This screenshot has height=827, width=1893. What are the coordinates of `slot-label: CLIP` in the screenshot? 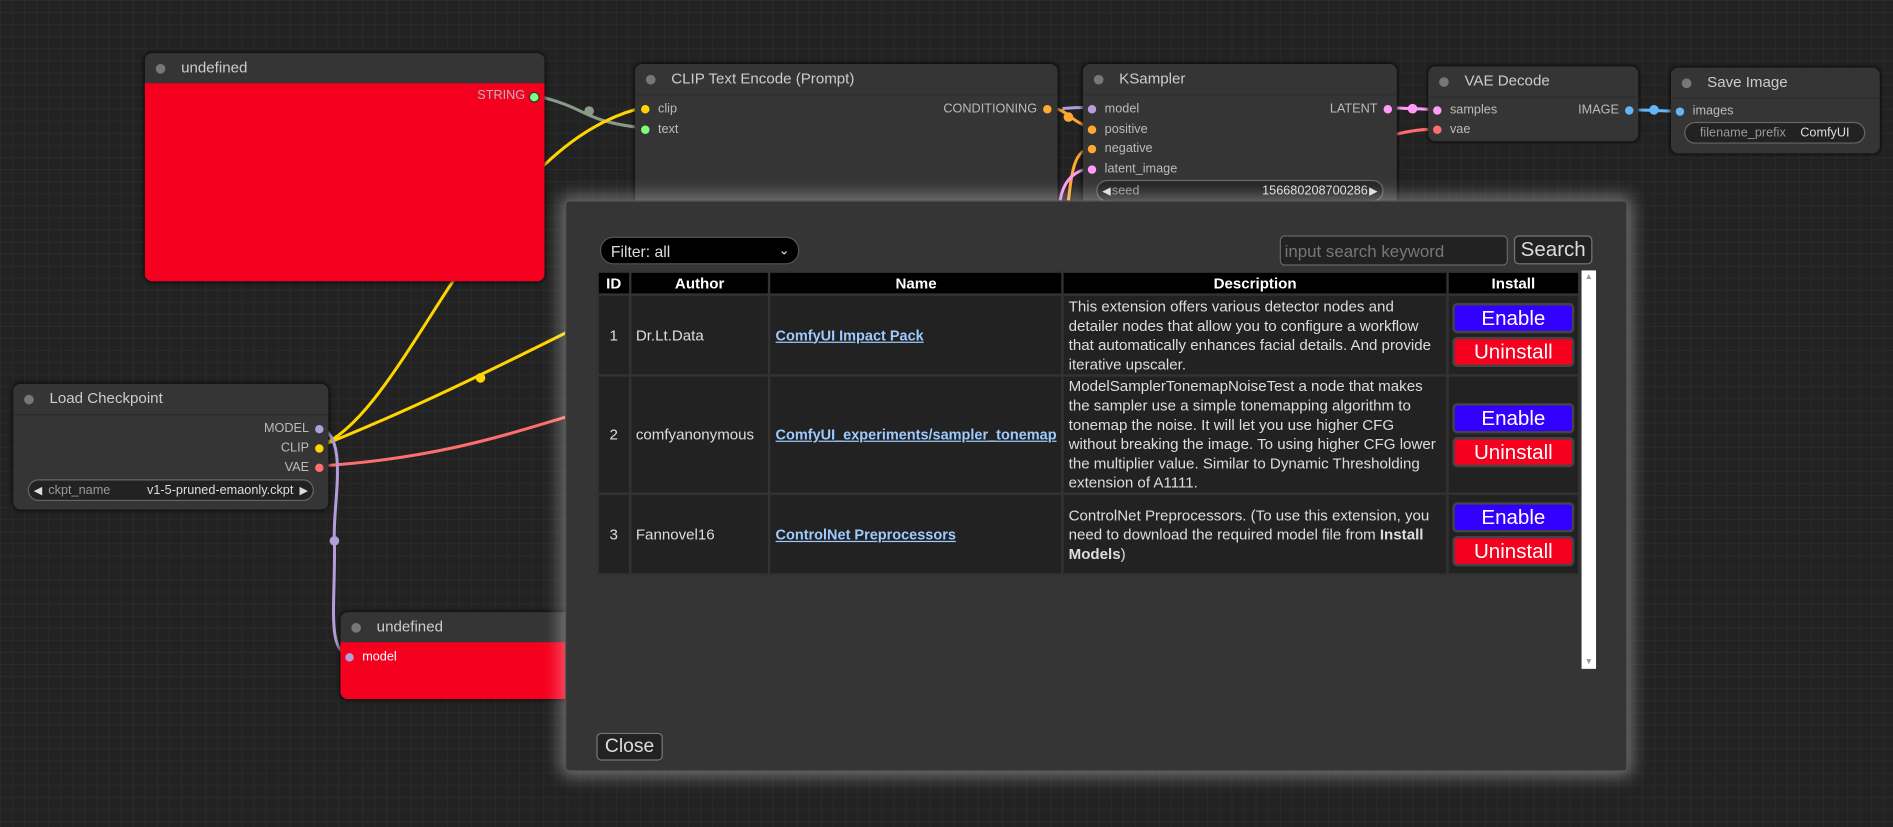 It's located at (295, 448).